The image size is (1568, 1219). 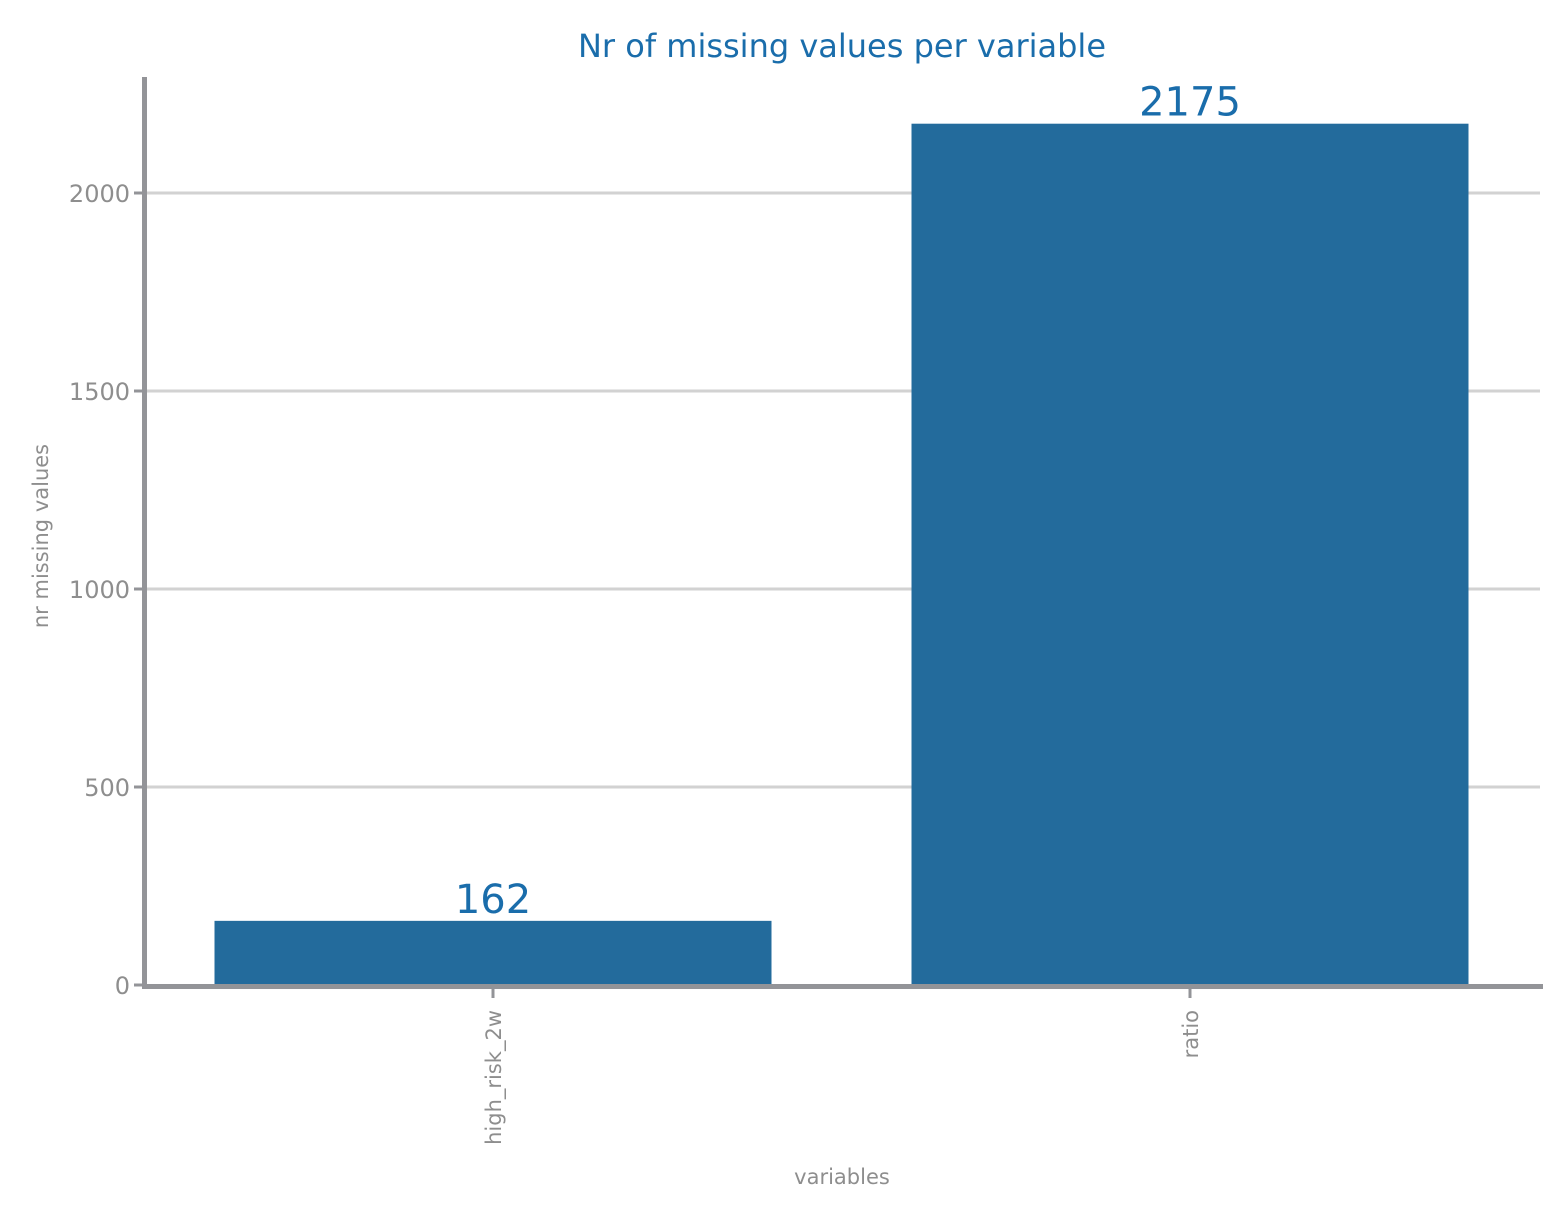 I want to click on y-tick-label: 2000, so click(x=99, y=194).